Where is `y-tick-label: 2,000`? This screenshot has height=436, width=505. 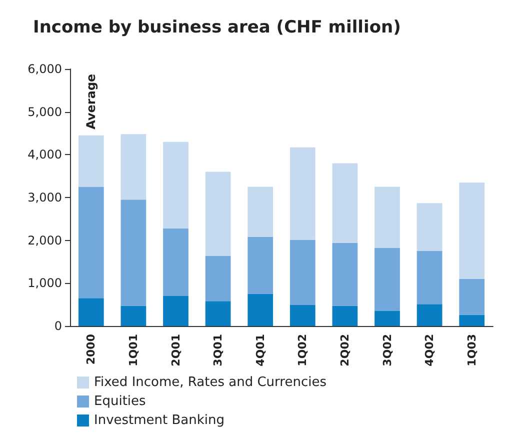 y-tick-label: 2,000 is located at coordinates (45, 240).